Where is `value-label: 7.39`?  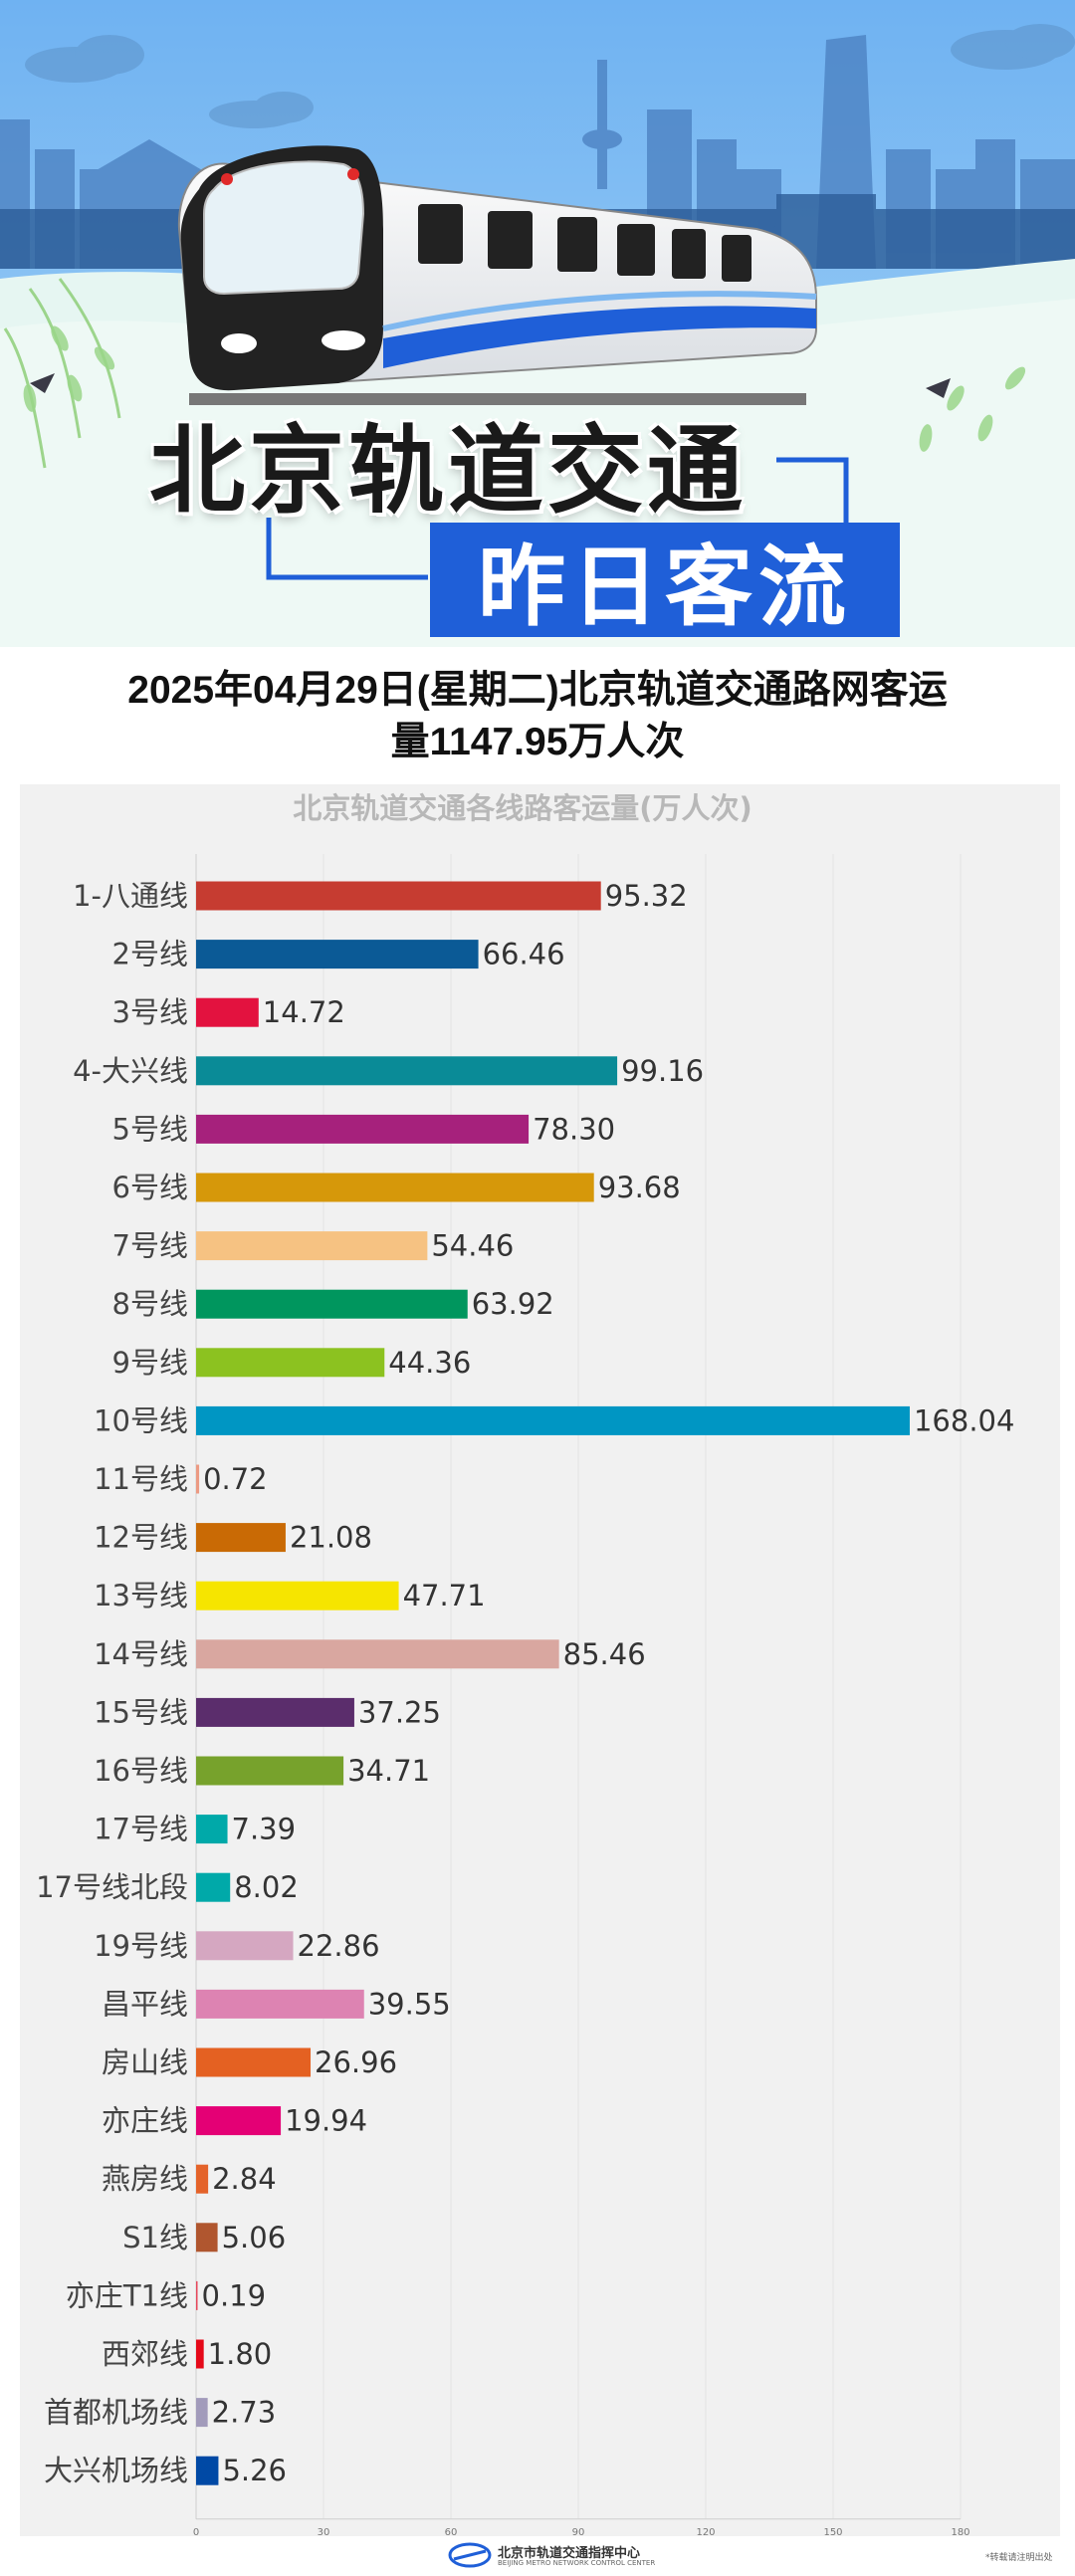
value-label: 7.39 is located at coordinates (264, 1829).